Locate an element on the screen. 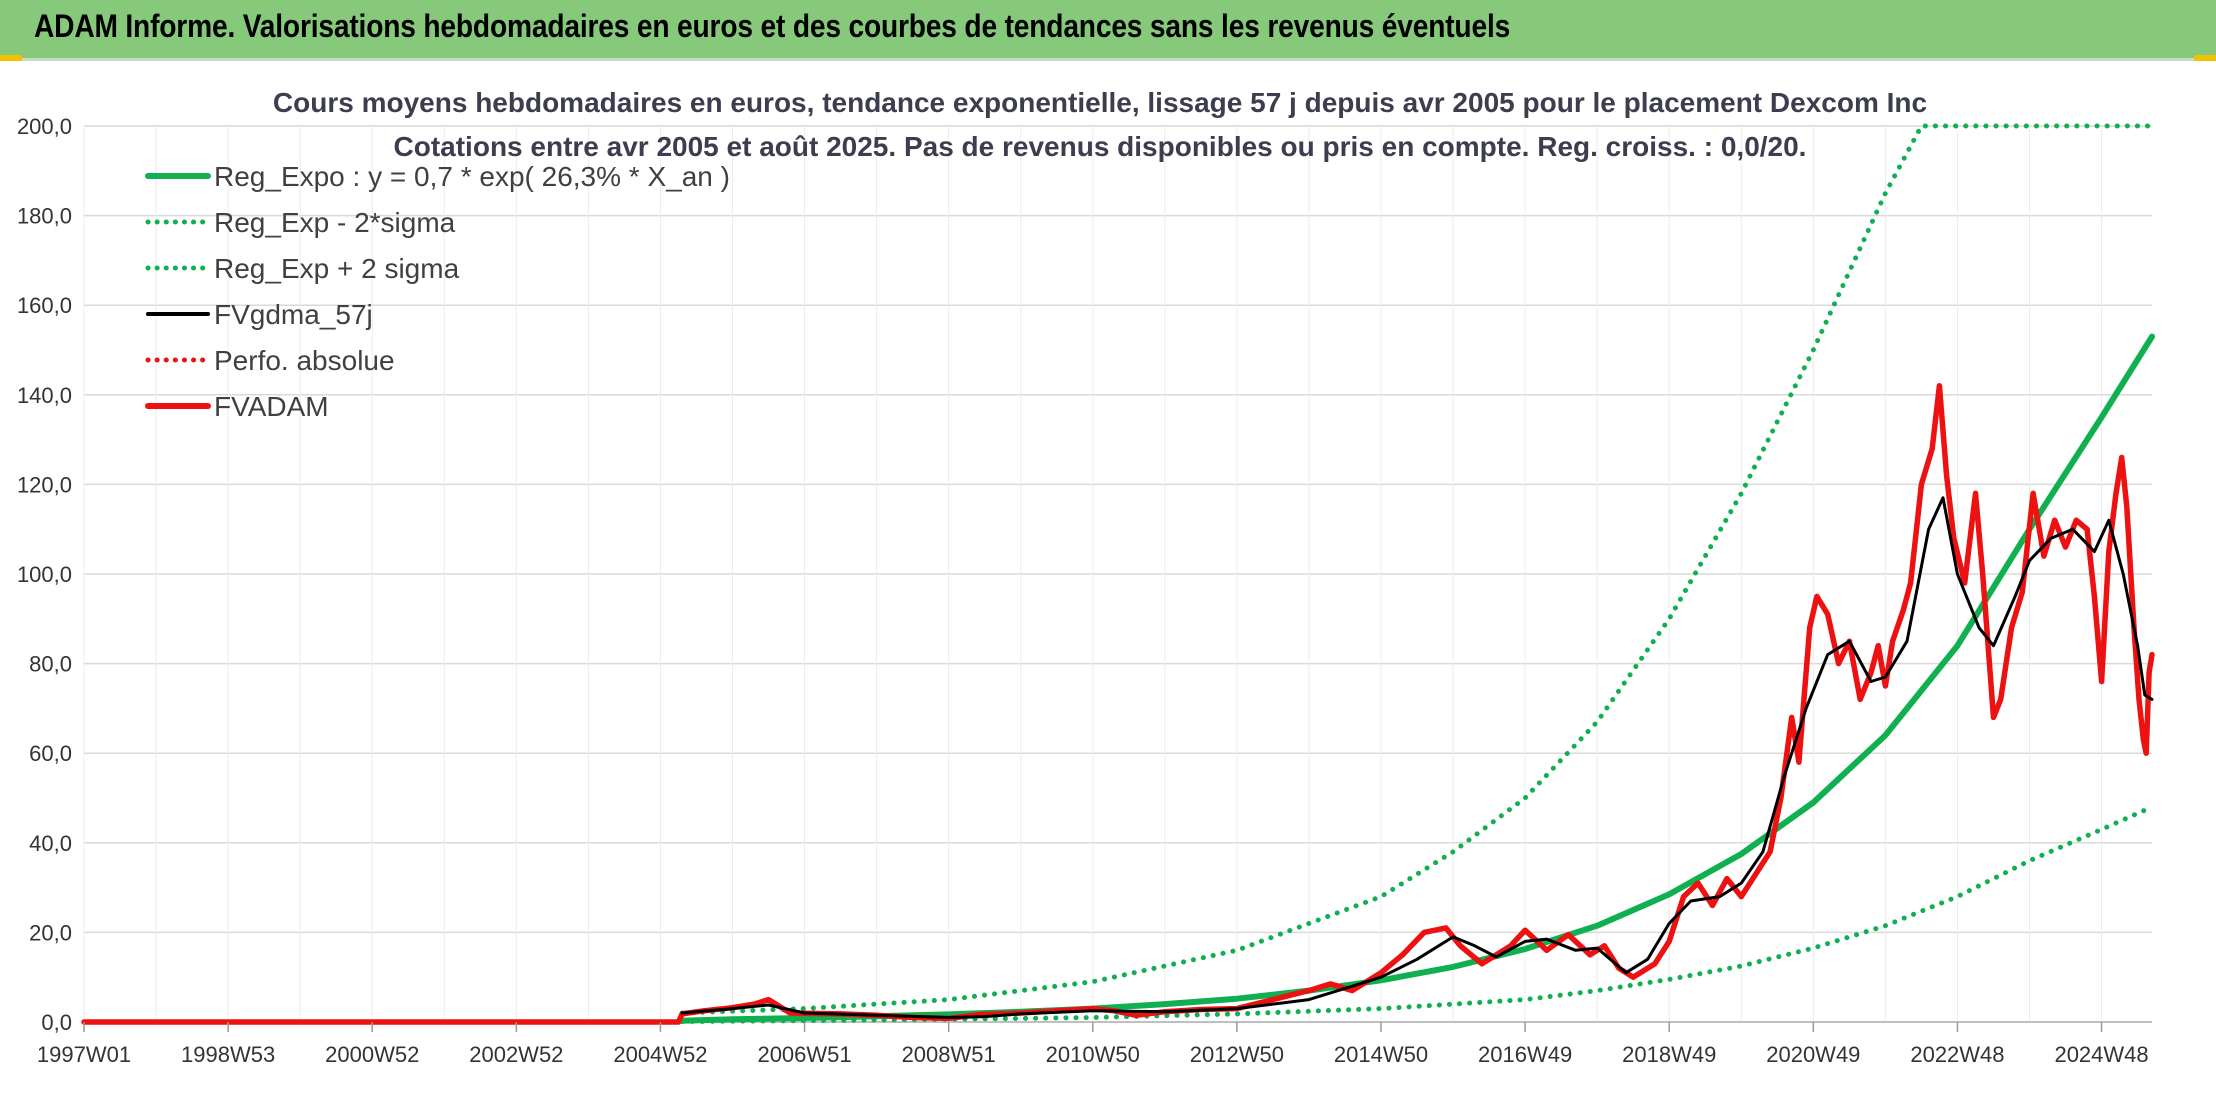  y-tick-label: 120,0 is located at coordinates (44, 484).